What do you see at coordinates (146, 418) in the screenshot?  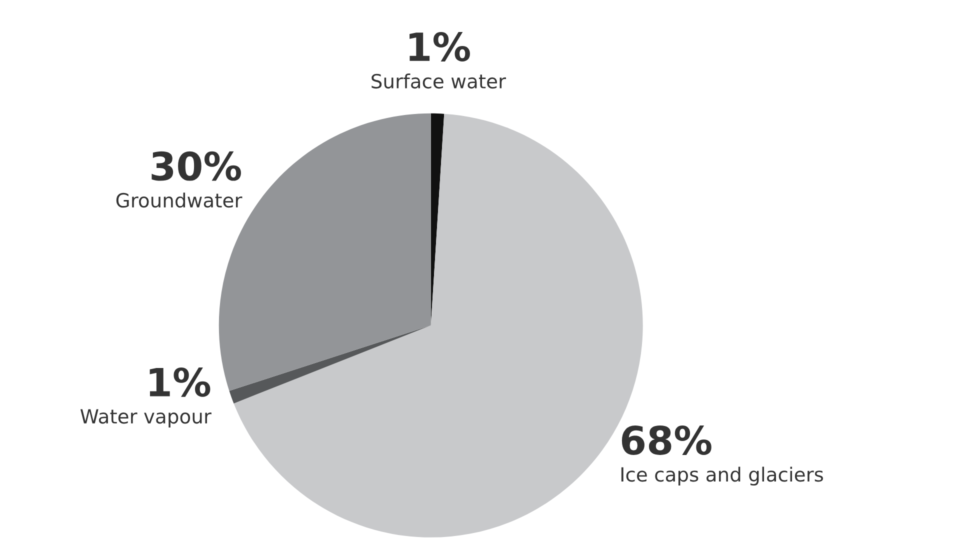 I see `slice-label: Water vapour` at bounding box center [146, 418].